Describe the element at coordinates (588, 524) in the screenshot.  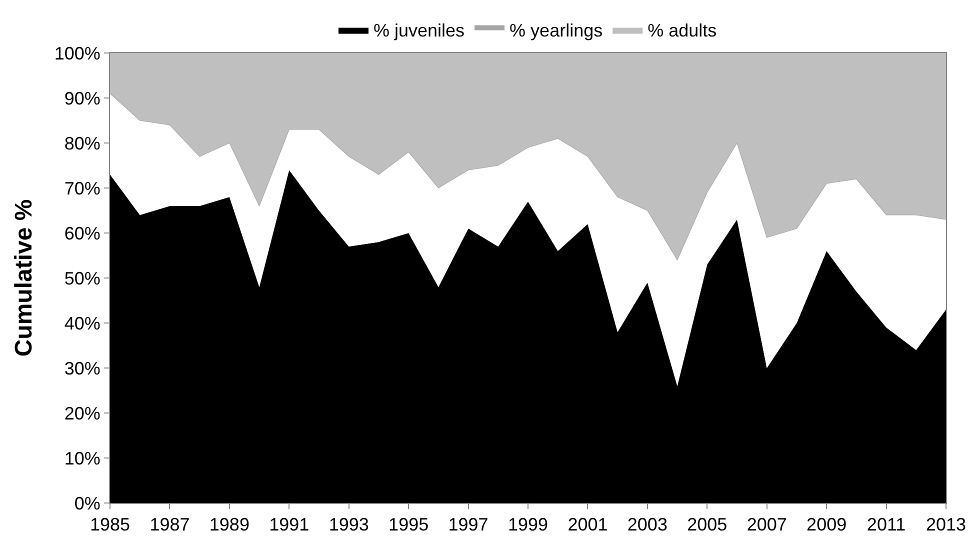
I see `x-tick-label: 2001` at that location.